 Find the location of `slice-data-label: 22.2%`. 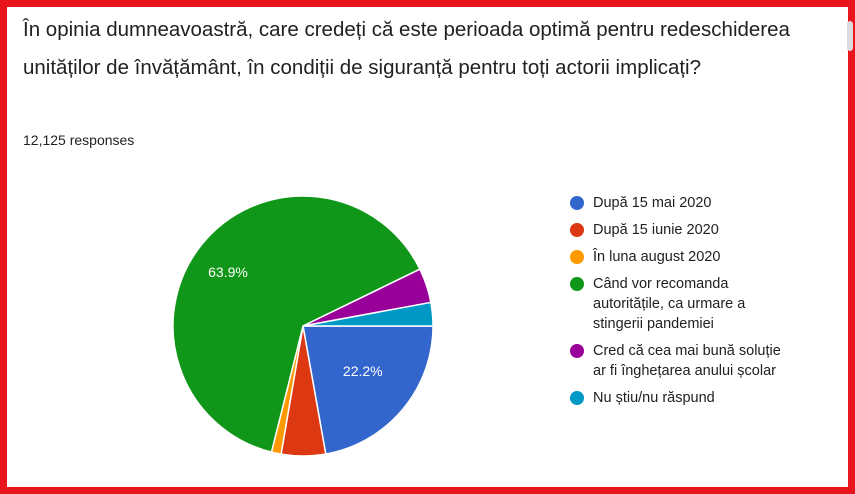

slice-data-label: 22.2% is located at coordinates (363, 371).